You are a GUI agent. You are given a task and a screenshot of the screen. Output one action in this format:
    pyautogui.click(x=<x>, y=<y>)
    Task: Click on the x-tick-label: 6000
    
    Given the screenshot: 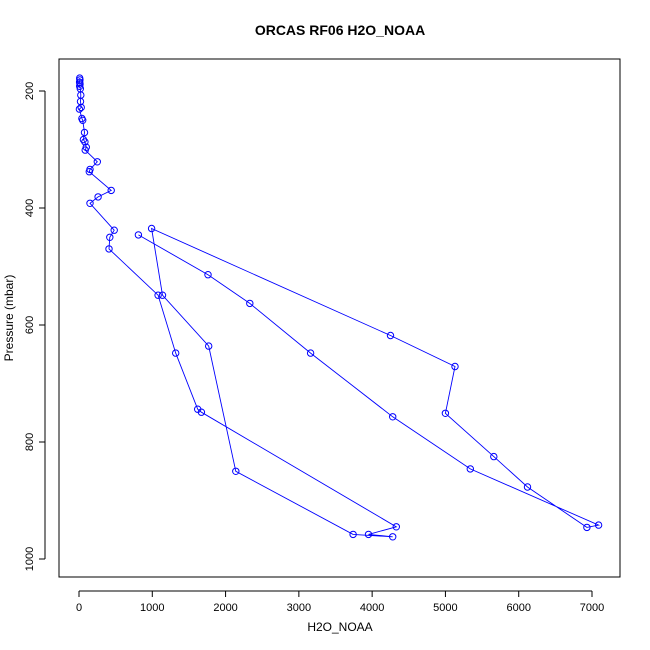 What is the action you would take?
    pyautogui.click(x=518, y=608)
    